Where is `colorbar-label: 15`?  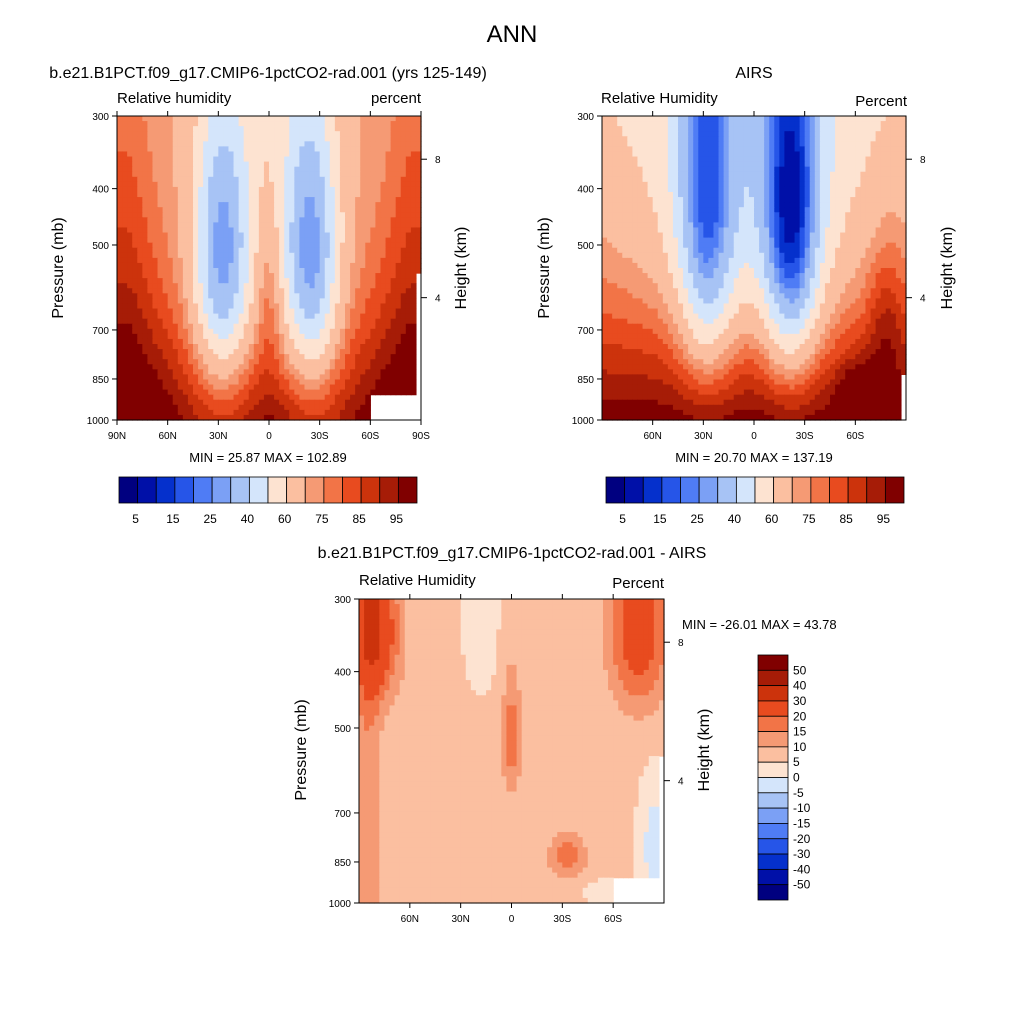 colorbar-label: 15 is located at coordinates (173, 519).